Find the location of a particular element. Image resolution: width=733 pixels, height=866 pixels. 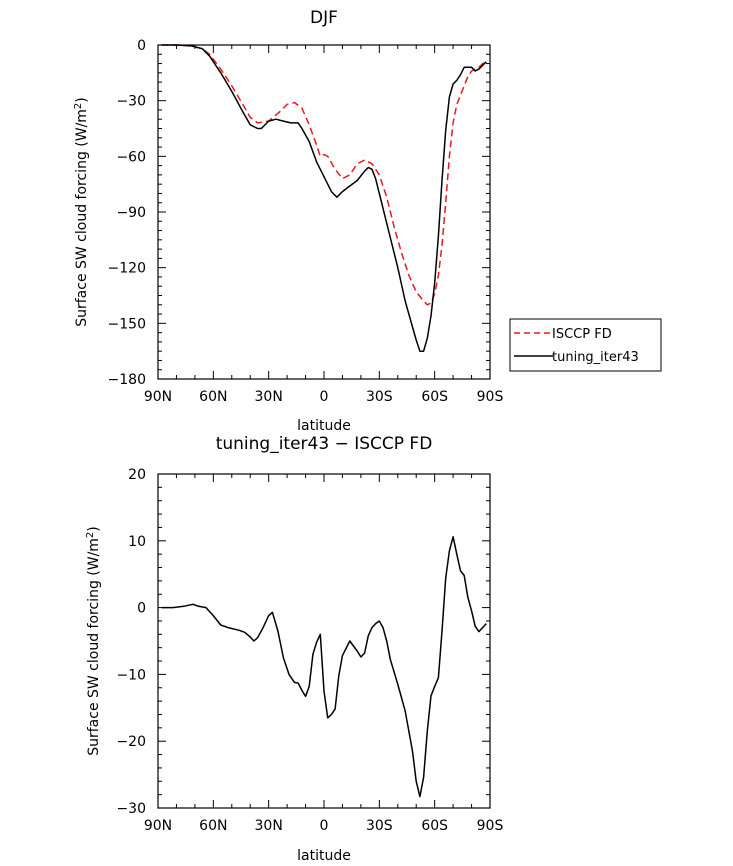

top-xtick-label-90n: 90N is located at coordinates (158, 397).